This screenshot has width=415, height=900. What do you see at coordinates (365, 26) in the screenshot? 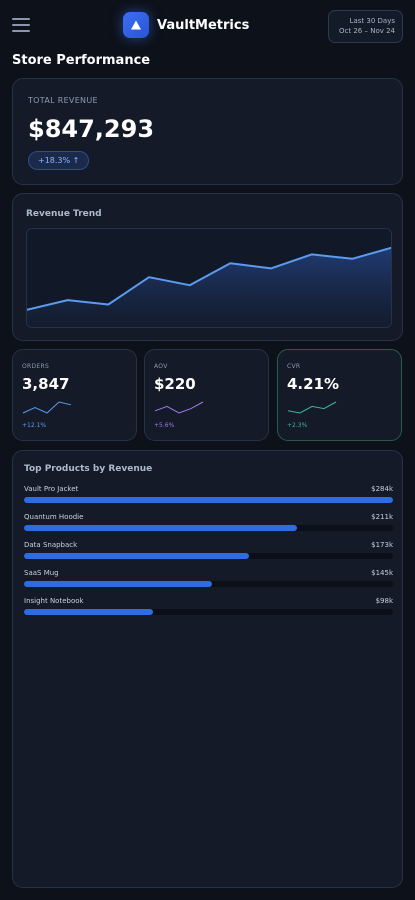
I see `date-range-button: Last 30 Days Oct 26 – Nov 24` at bounding box center [365, 26].